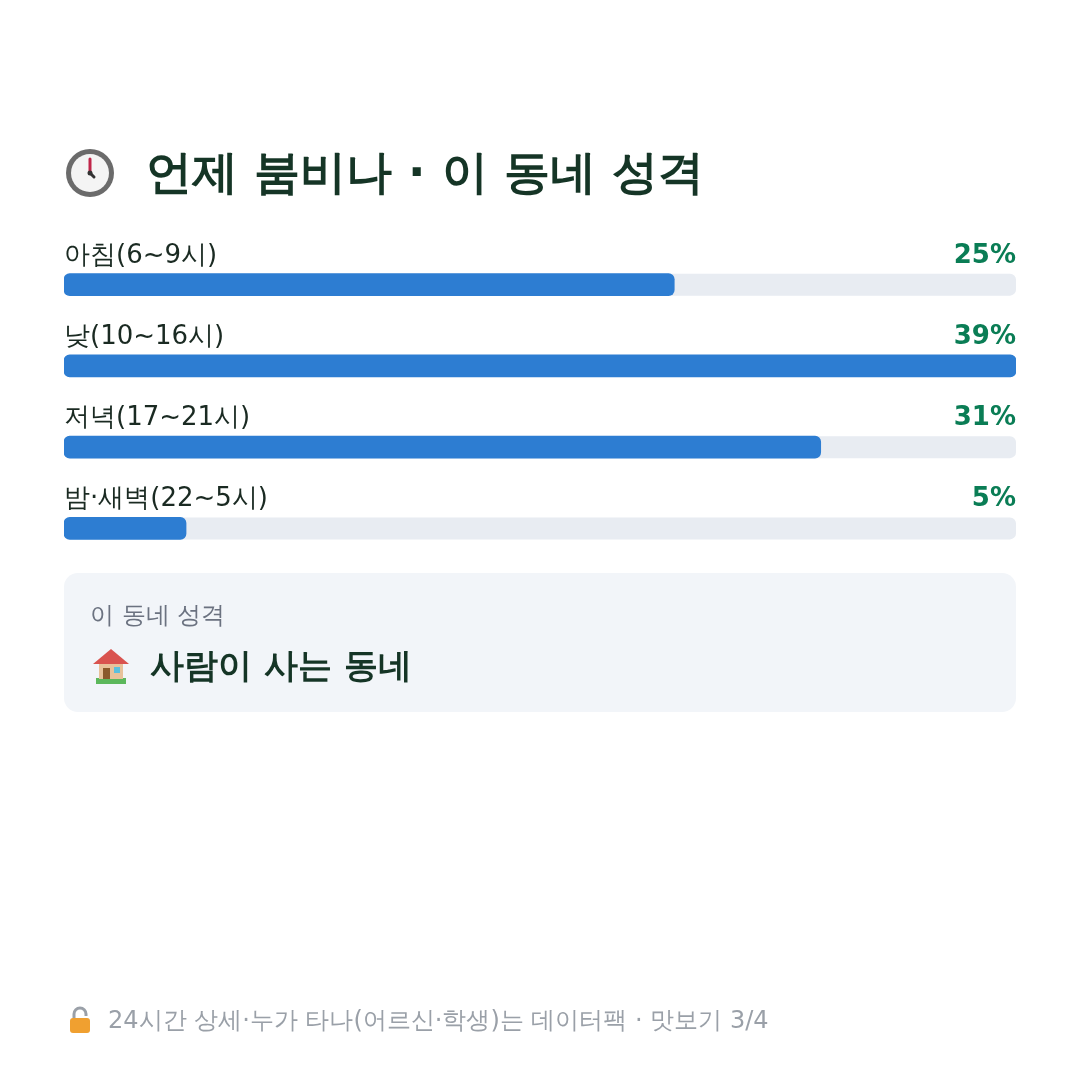 This screenshot has width=1080, height=1080. I want to click on data-label: 31%, so click(984, 416).